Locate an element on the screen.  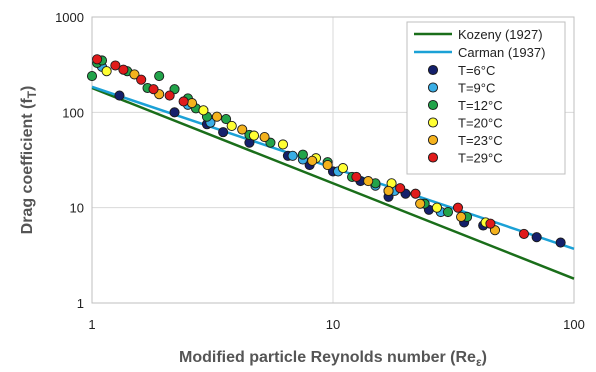
legend-label: T=9°C is located at coordinates (476, 88).